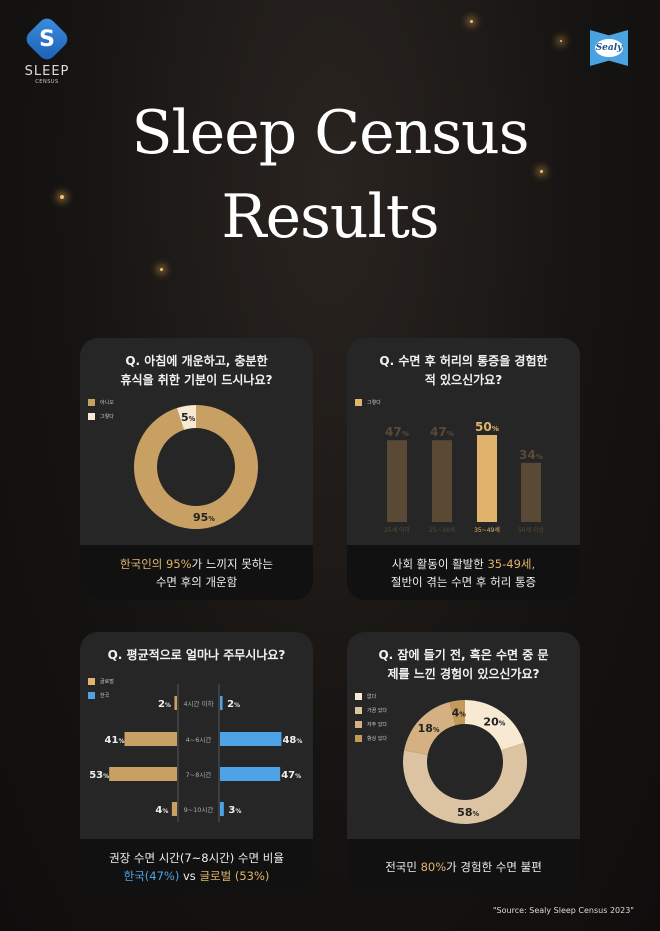 This screenshot has width=660, height=931. Describe the element at coordinates (175, 703) in the screenshot. I see `bar-global-4시간 이하` at that location.